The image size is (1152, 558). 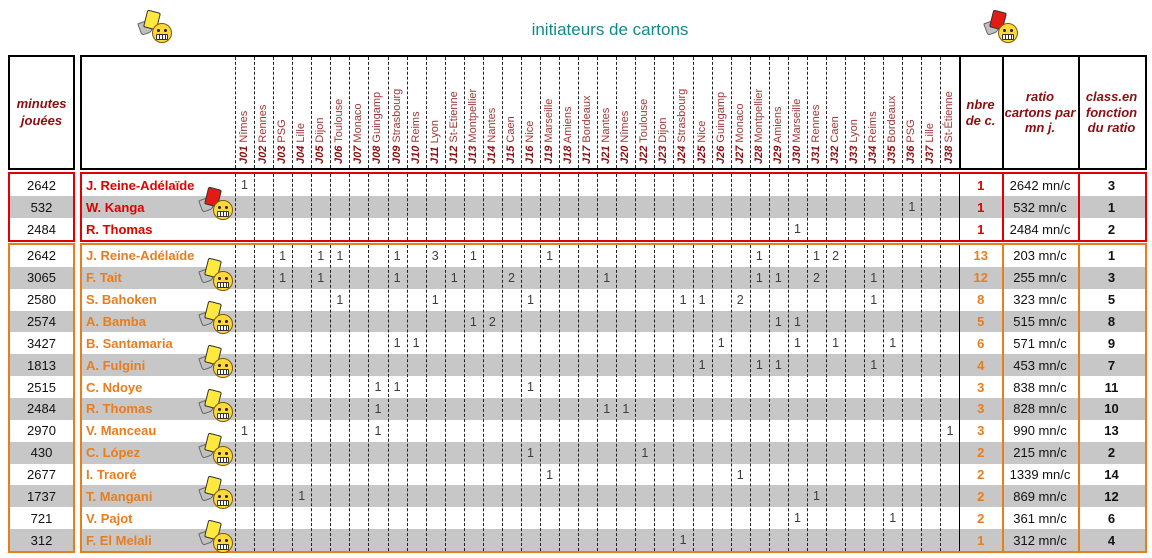 I want to click on rank-value: 1, so click(x=1111, y=207).